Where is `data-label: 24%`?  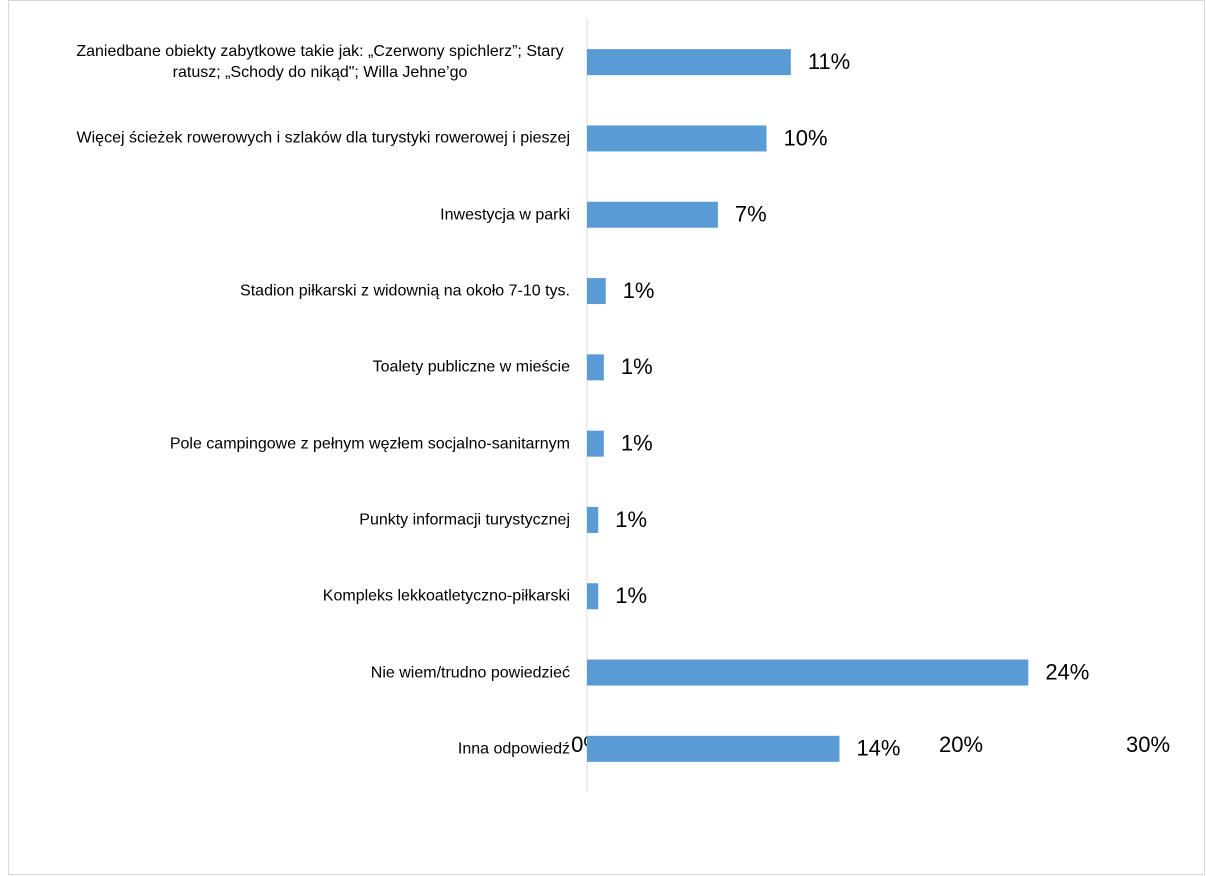 data-label: 24% is located at coordinates (1067, 671).